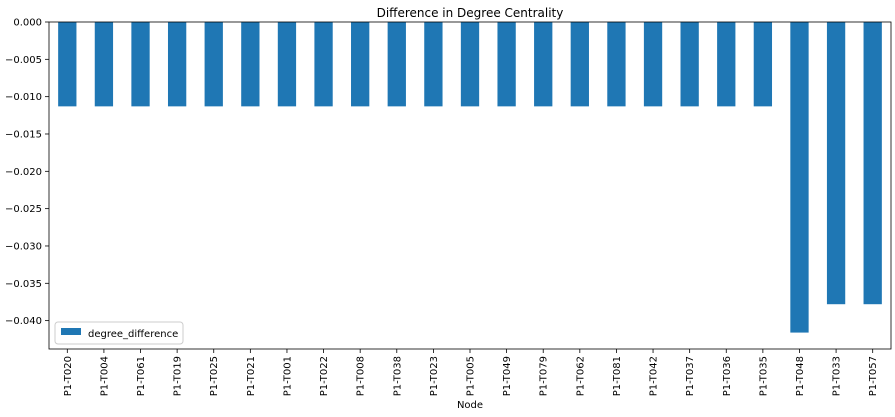  Describe the element at coordinates (544, 376) in the screenshot. I see `x-tick-label: P1-T079` at that location.